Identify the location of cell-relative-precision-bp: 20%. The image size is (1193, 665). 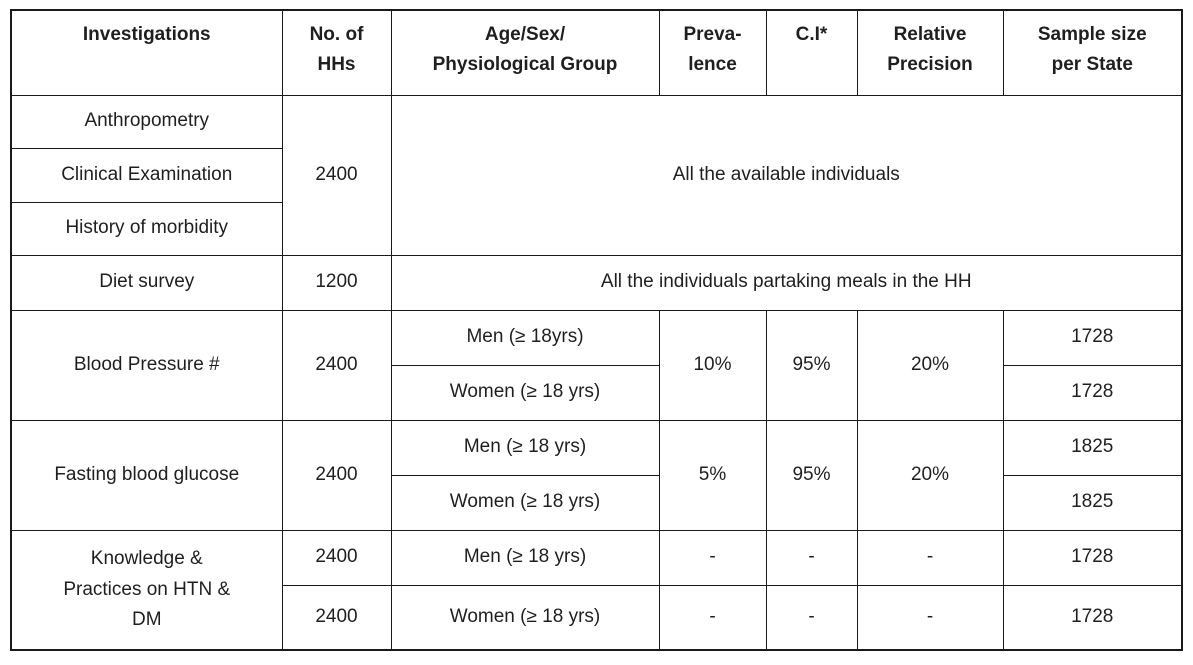
(930, 365).